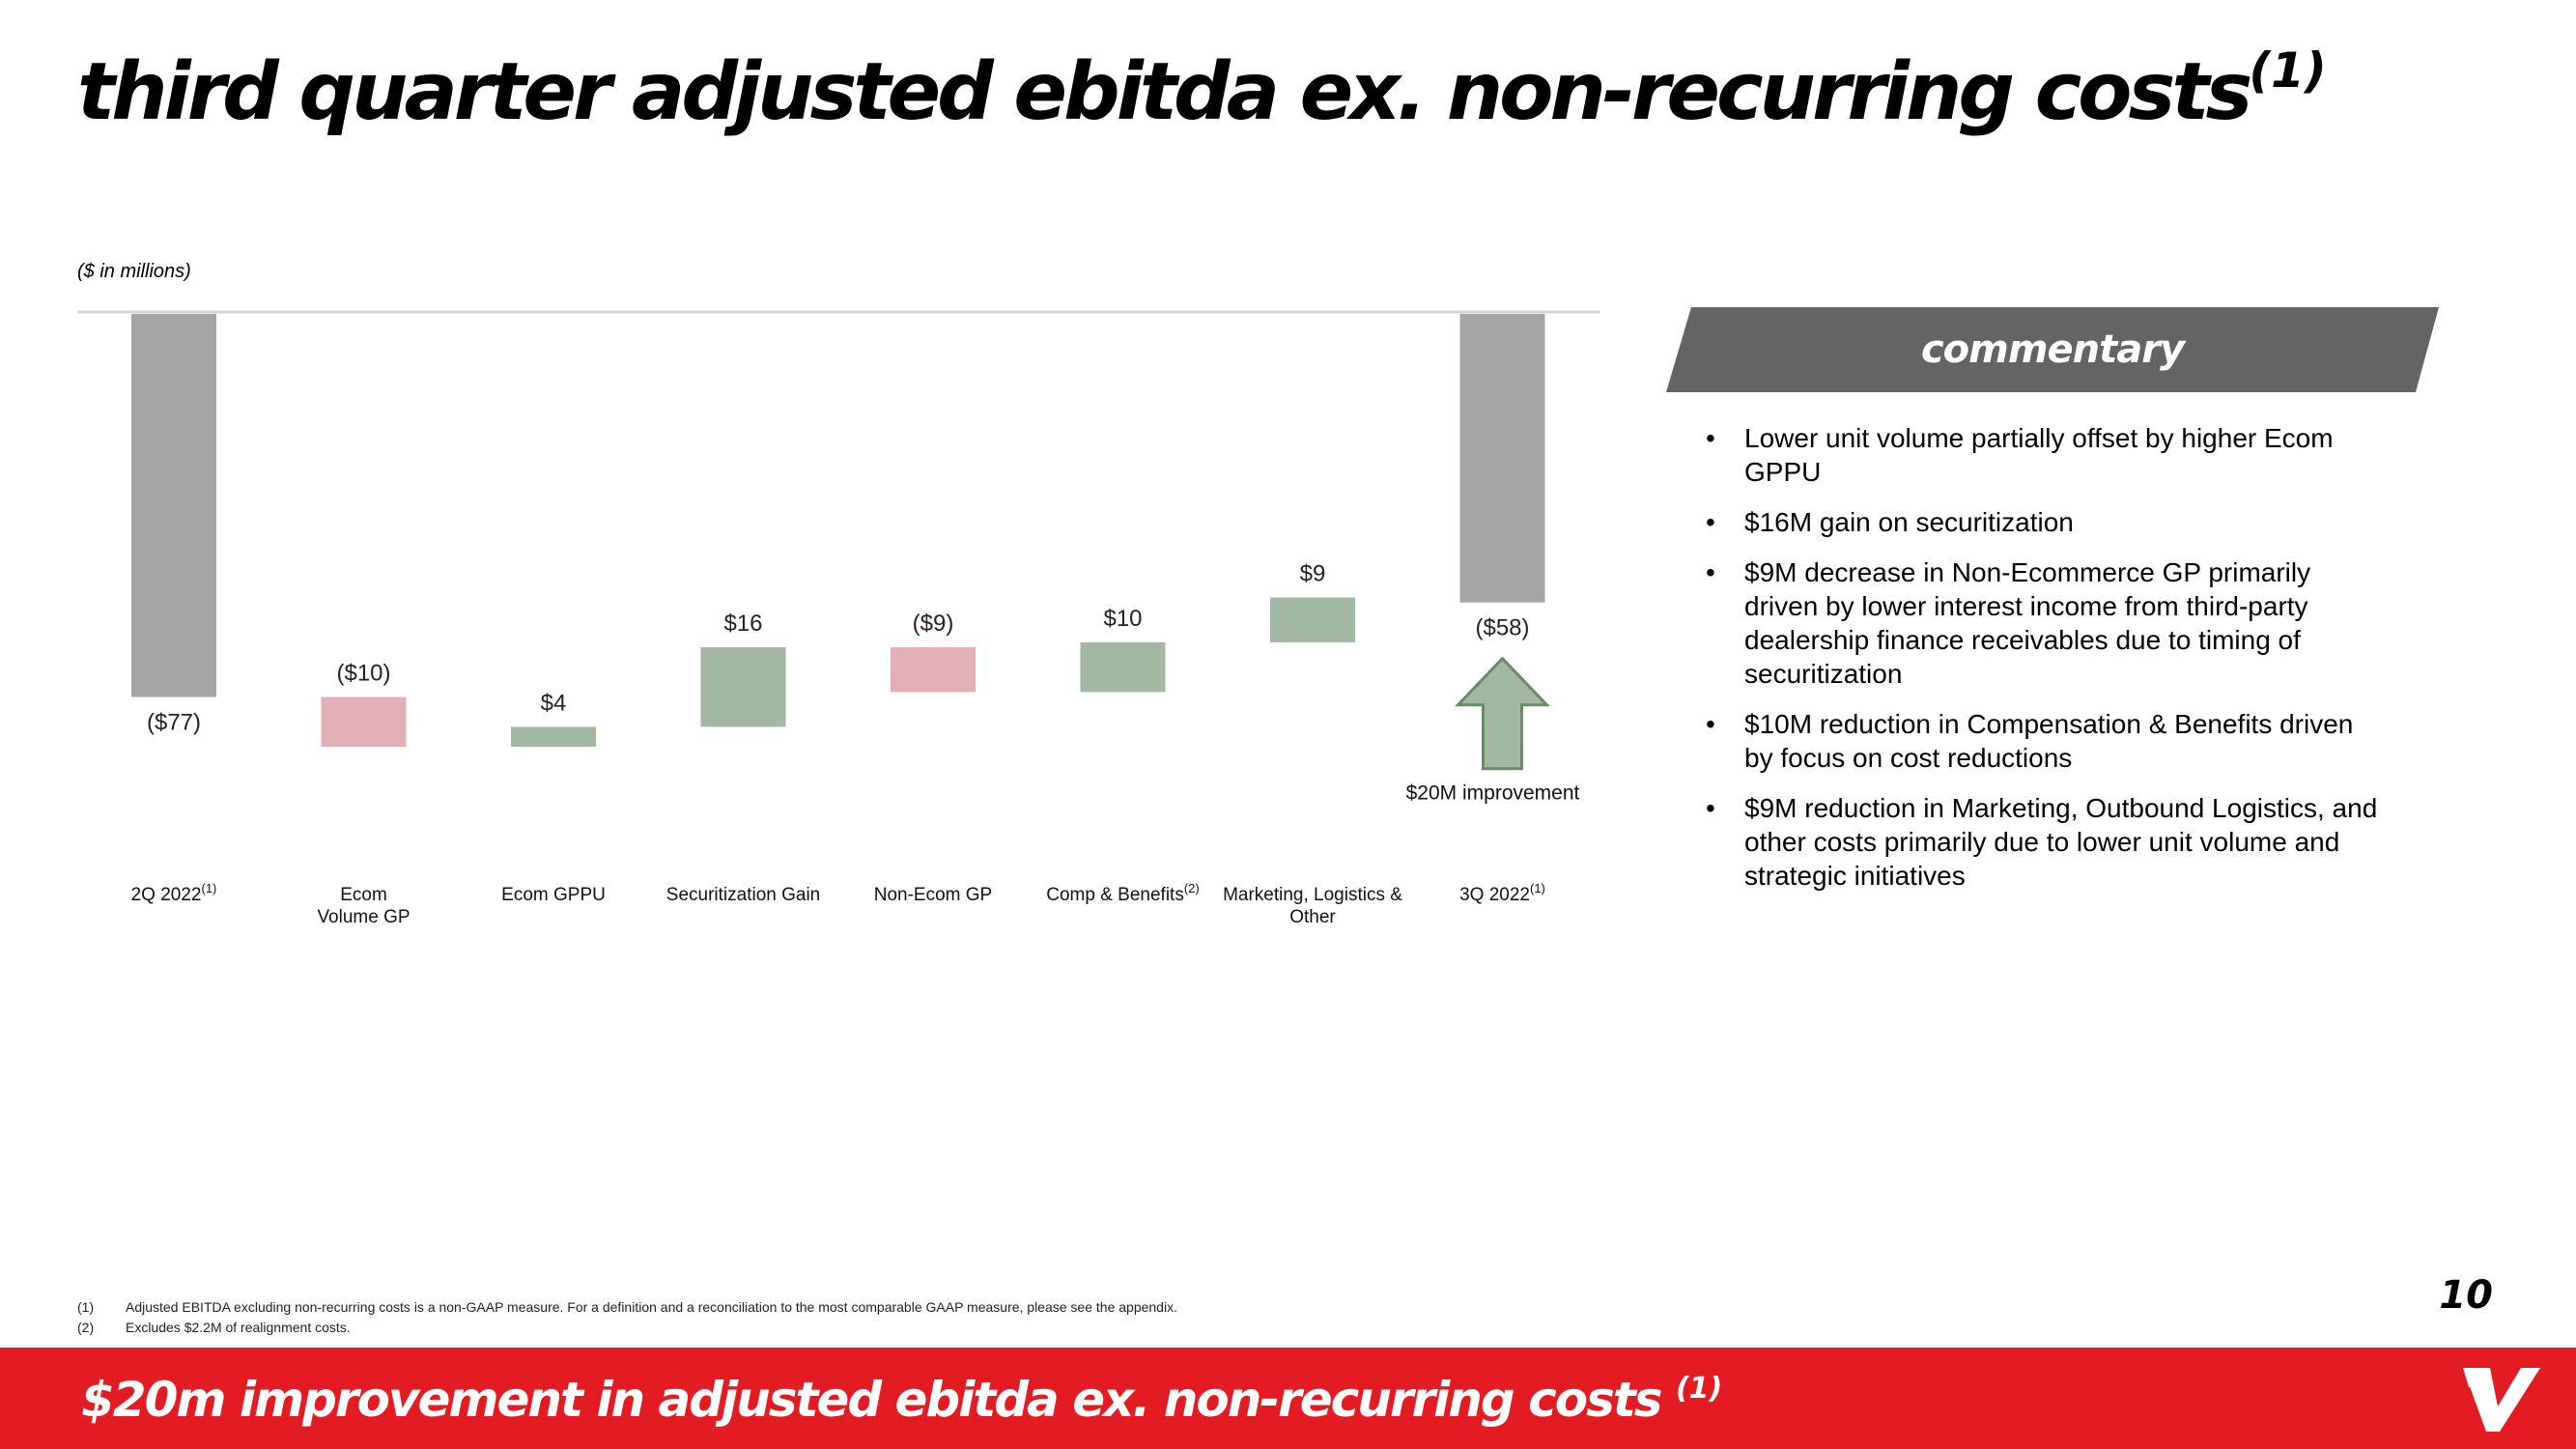  Describe the element at coordinates (238, 1327) in the screenshot. I see `footnote-text: Excludes $2.2M of realignment costs.` at that location.